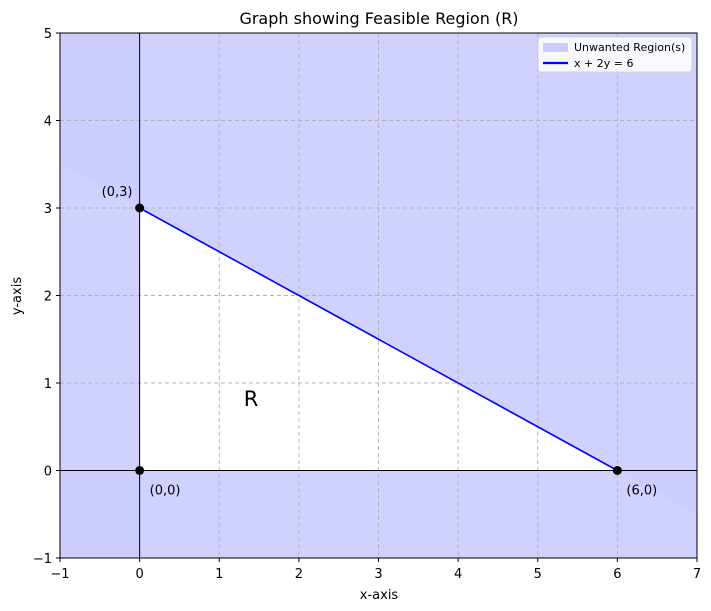 This screenshot has height=611, width=711. Describe the element at coordinates (641, 491) in the screenshot. I see `point-label: (6,0)` at that location.